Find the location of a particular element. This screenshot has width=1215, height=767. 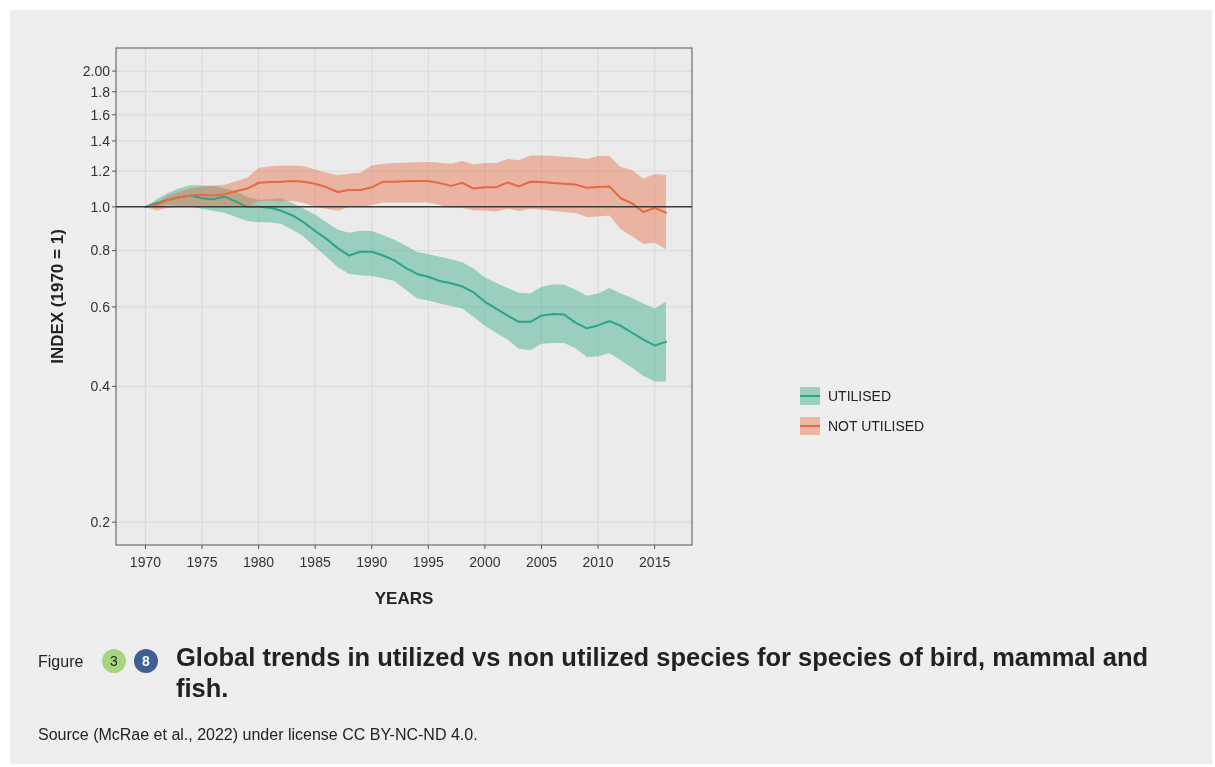

x-tick-label: 2005 is located at coordinates (541, 562).